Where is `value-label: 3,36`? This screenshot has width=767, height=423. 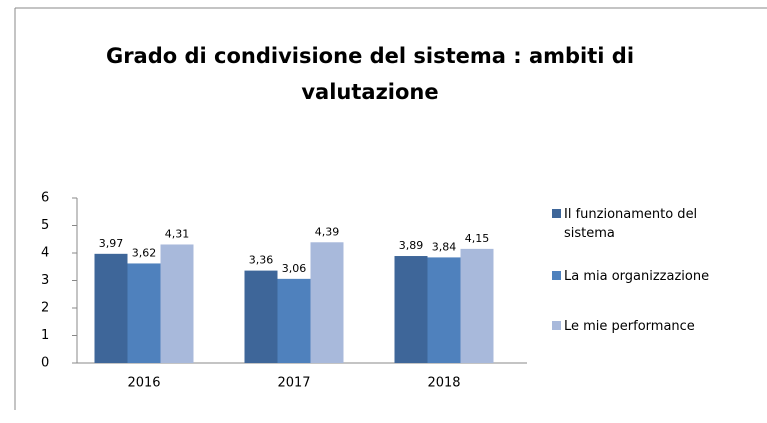
value-label: 3,36 is located at coordinates (261, 260).